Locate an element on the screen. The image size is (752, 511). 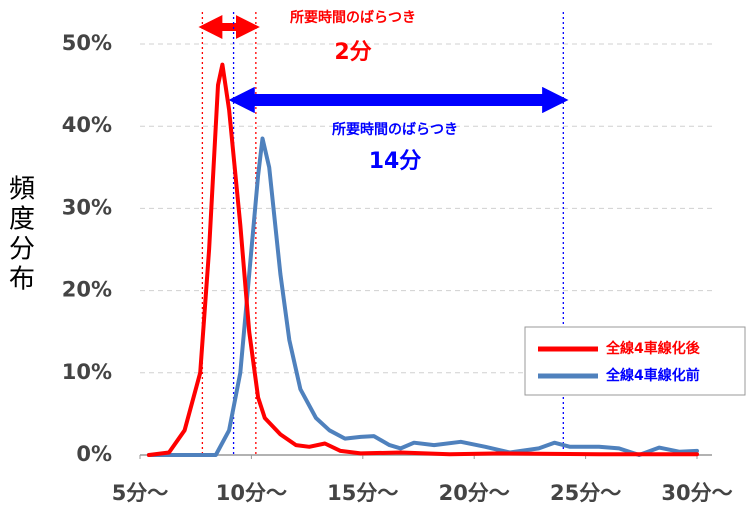
y-tick-label: 10% is located at coordinates (87, 372).